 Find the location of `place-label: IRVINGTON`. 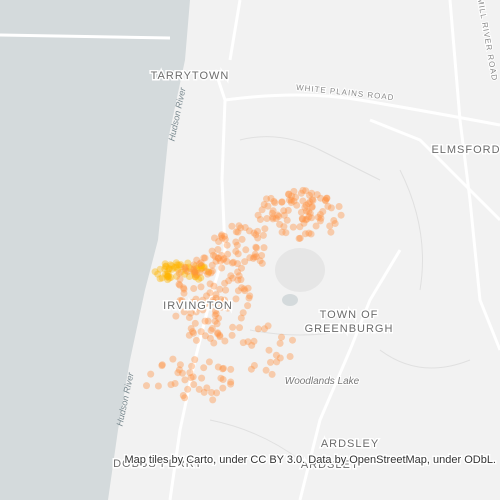

place-label: IRVINGTON is located at coordinates (198, 306).